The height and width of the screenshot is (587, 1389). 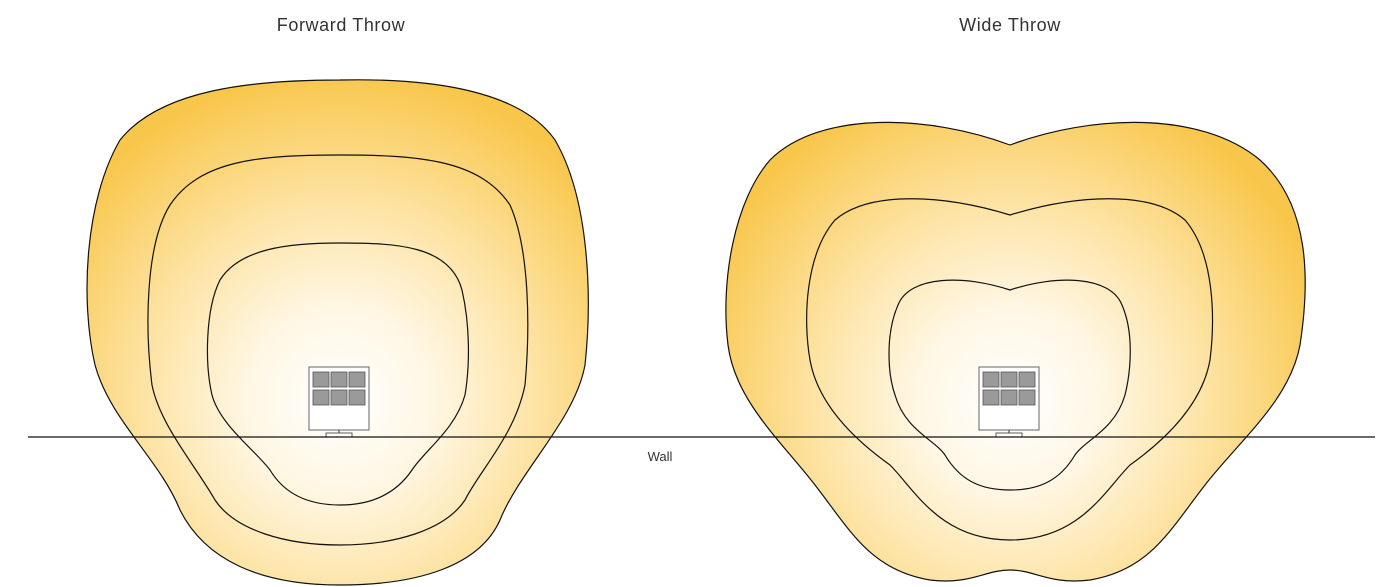 I want to click on forward-inner-contour, so click(x=338, y=374).